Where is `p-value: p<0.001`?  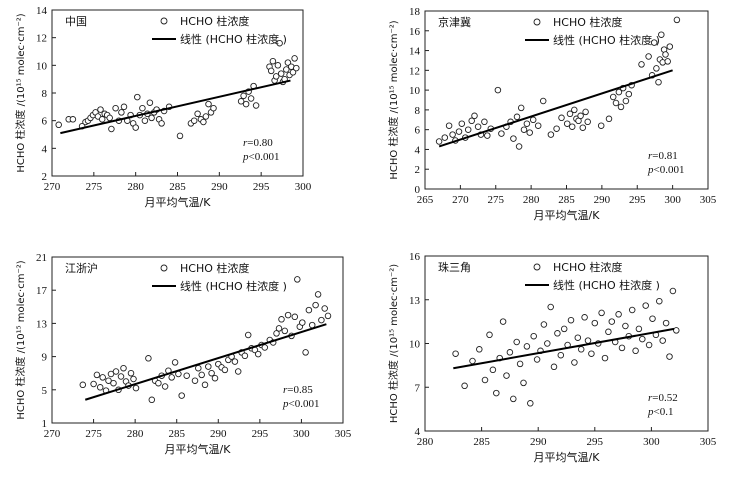
p-value: p<0.001 is located at coordinates (260, 157).